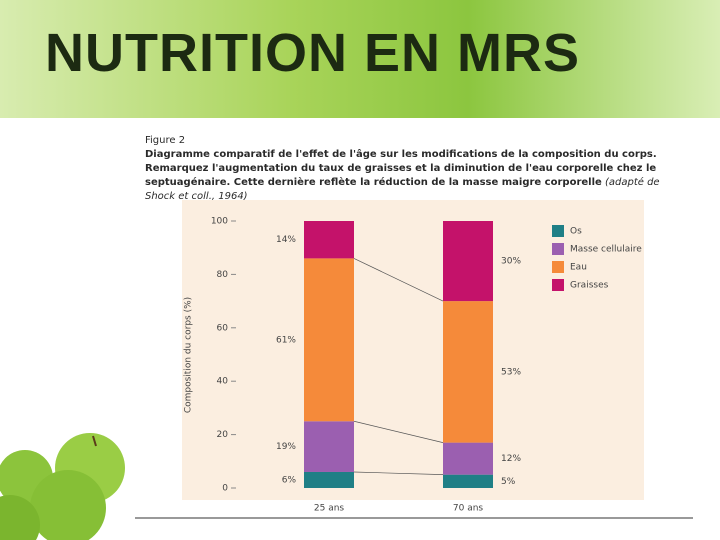 The width and height of the screenshot is (720, 540). What do you see at coordinates (286, 447) in the screenshot?
I see `value-label: 19%` at bounding box center [286, 447].